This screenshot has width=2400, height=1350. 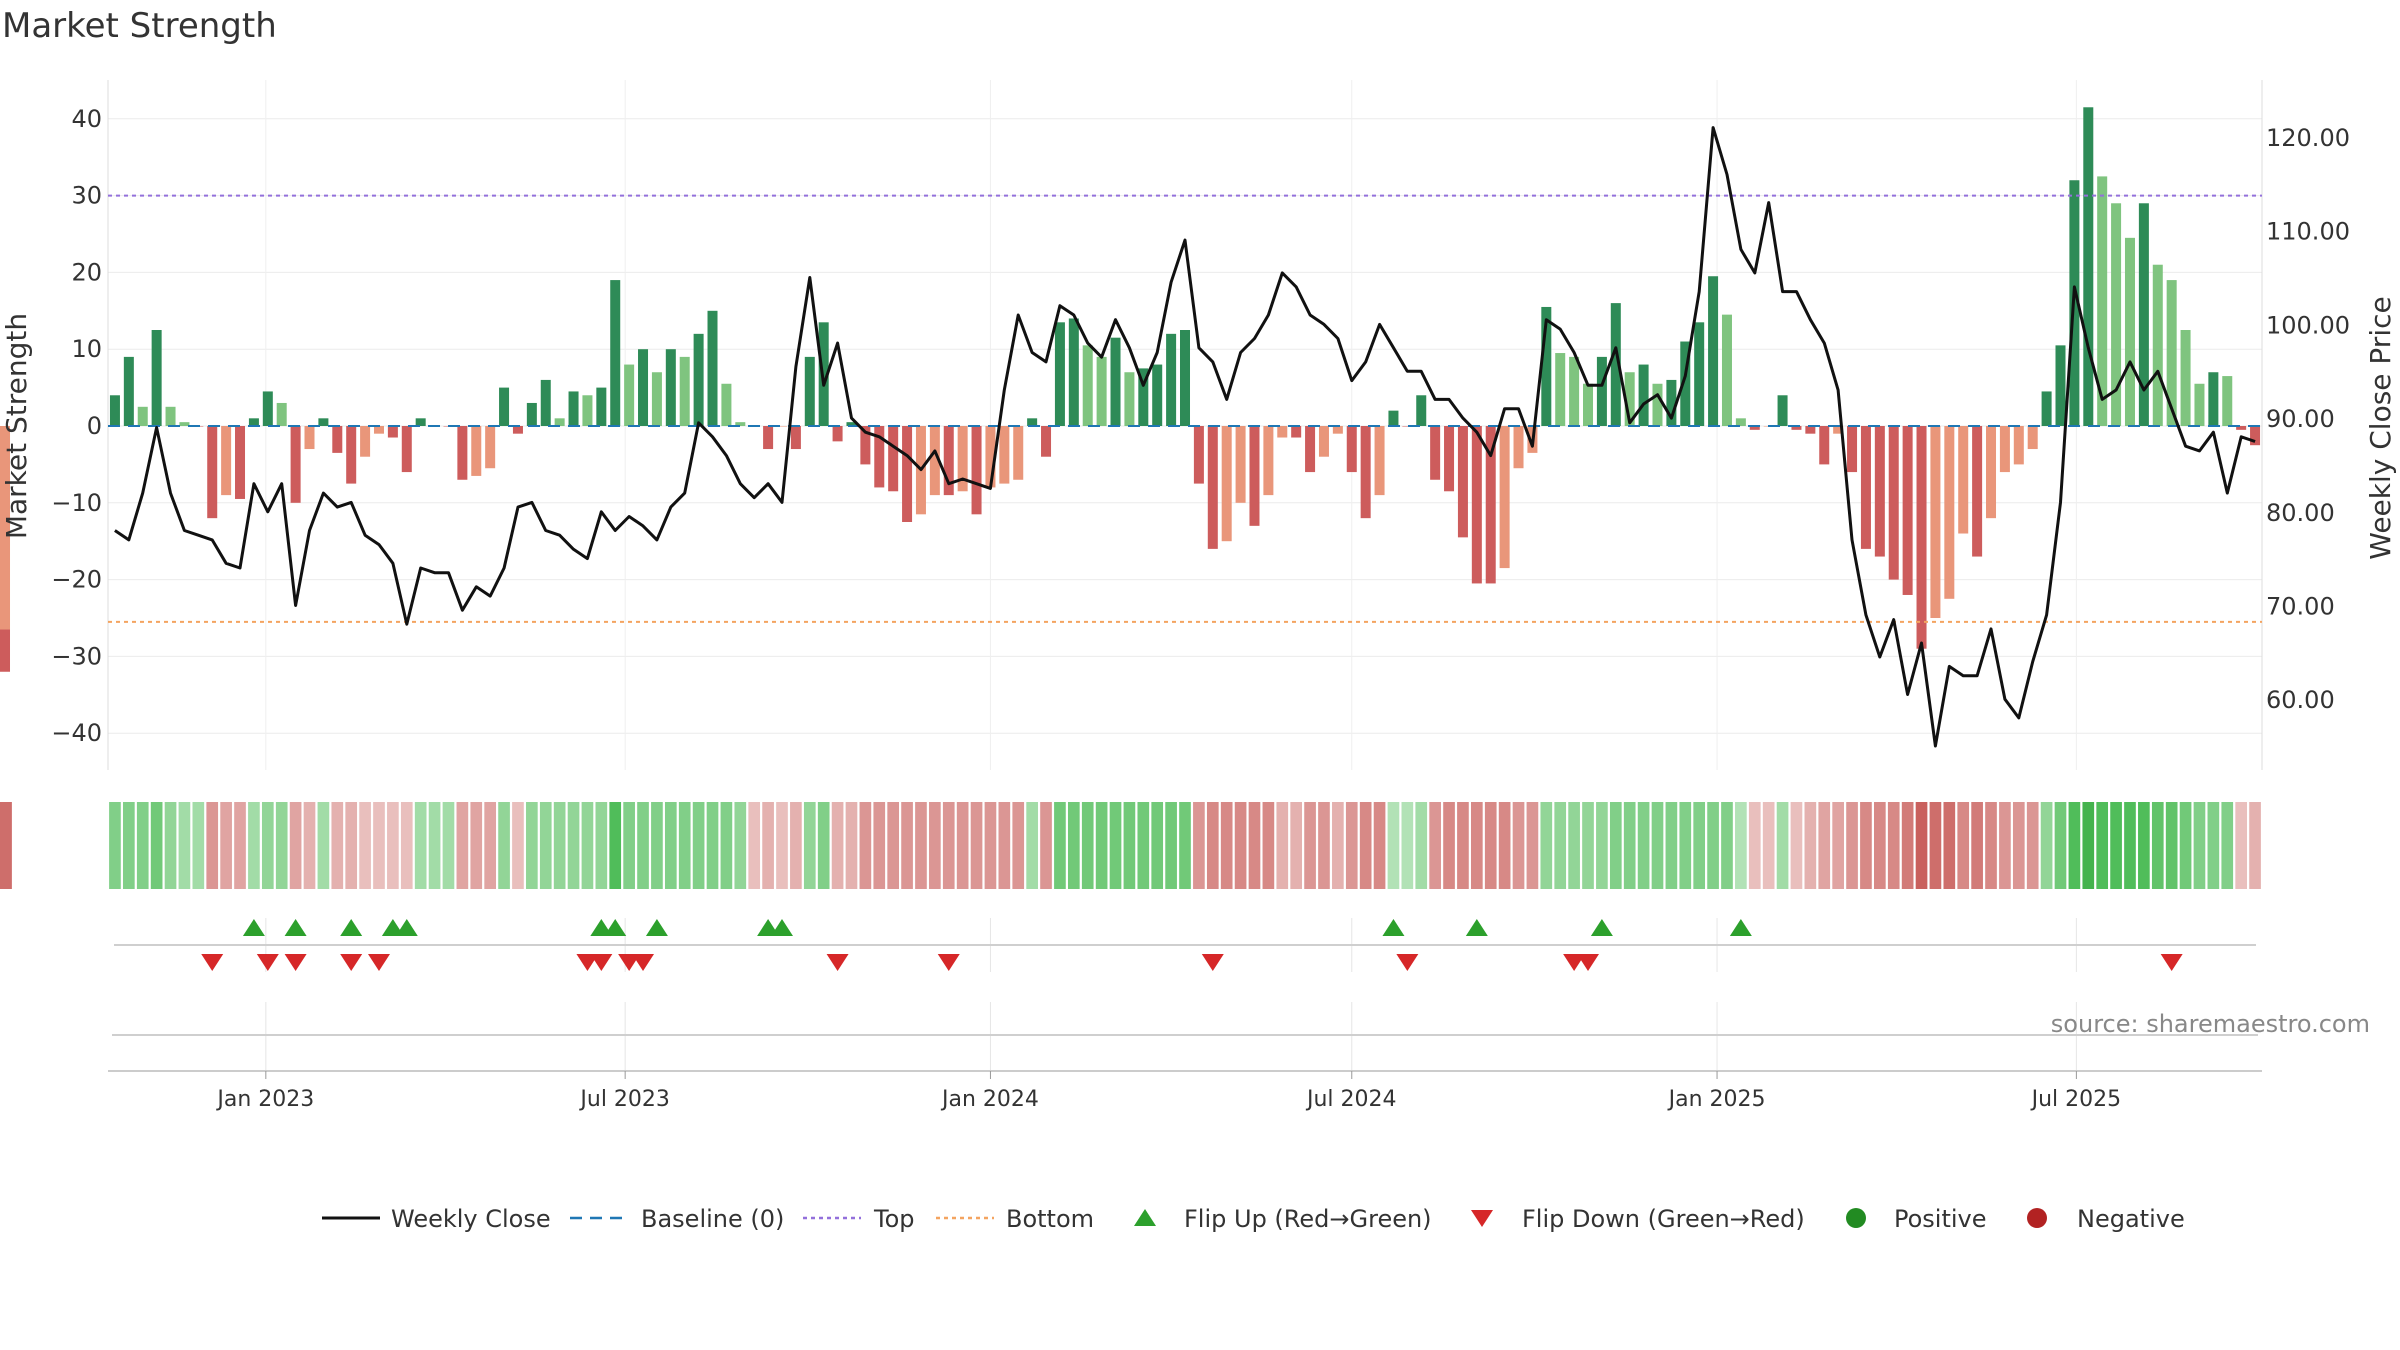 I want to click on legend-negative-swatch, so click(x=2037, y=1218).